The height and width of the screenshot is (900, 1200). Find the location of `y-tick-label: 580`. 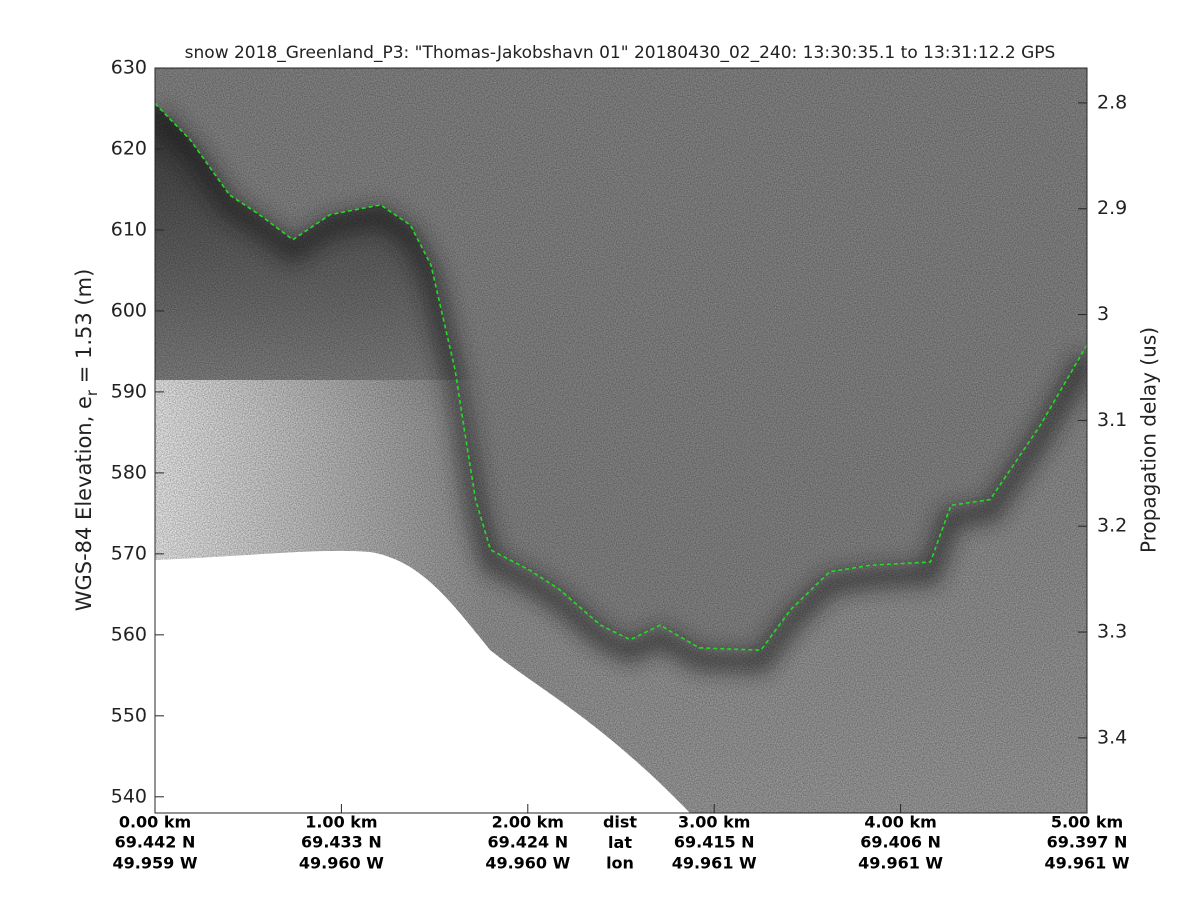

y-tick-label: 580 is located at coordinates (129, 472).